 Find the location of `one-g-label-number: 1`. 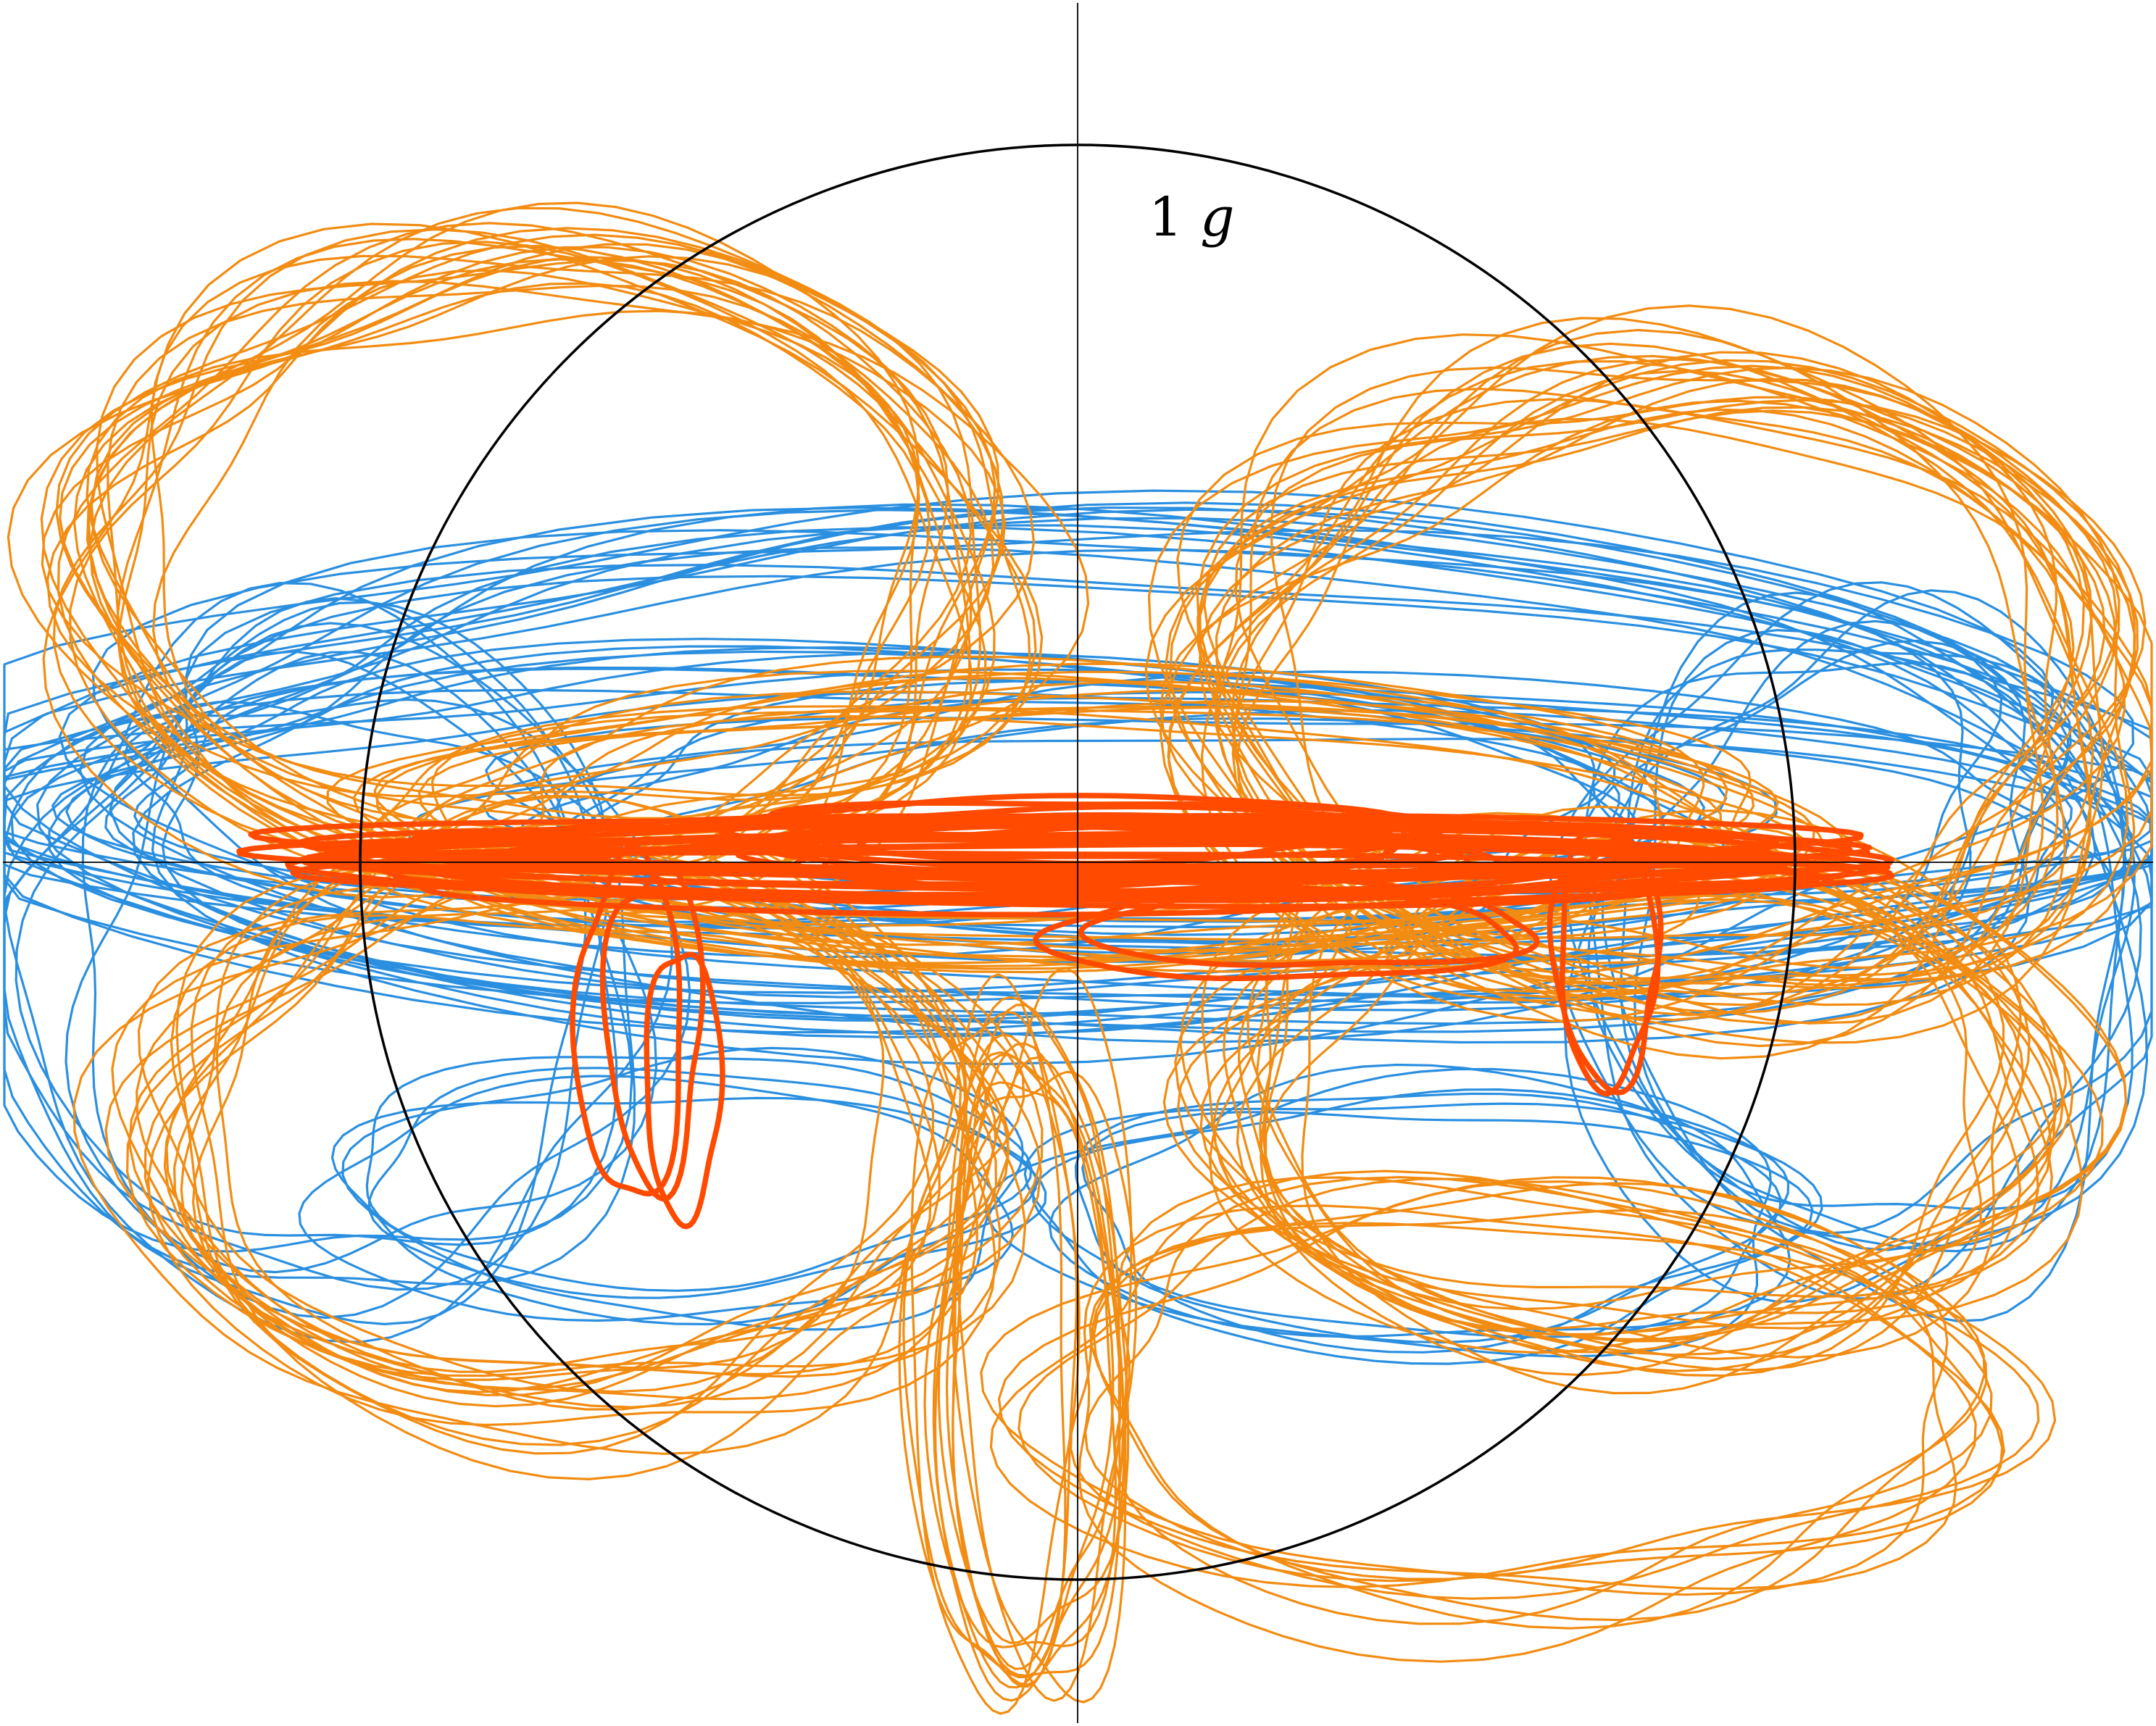

one-g-label-number: 1 is located at coordinates (1166, 217).